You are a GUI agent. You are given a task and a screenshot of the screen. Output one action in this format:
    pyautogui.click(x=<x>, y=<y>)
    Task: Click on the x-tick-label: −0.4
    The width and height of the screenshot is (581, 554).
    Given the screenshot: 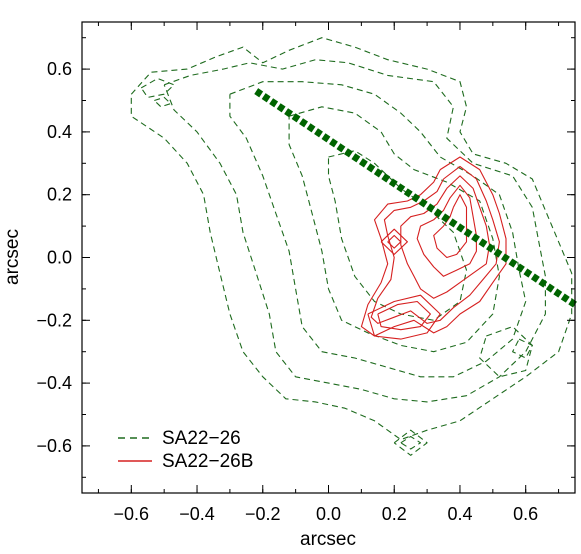 What is the action you would take?
    pyautogui.click(x=197, y=514)
    